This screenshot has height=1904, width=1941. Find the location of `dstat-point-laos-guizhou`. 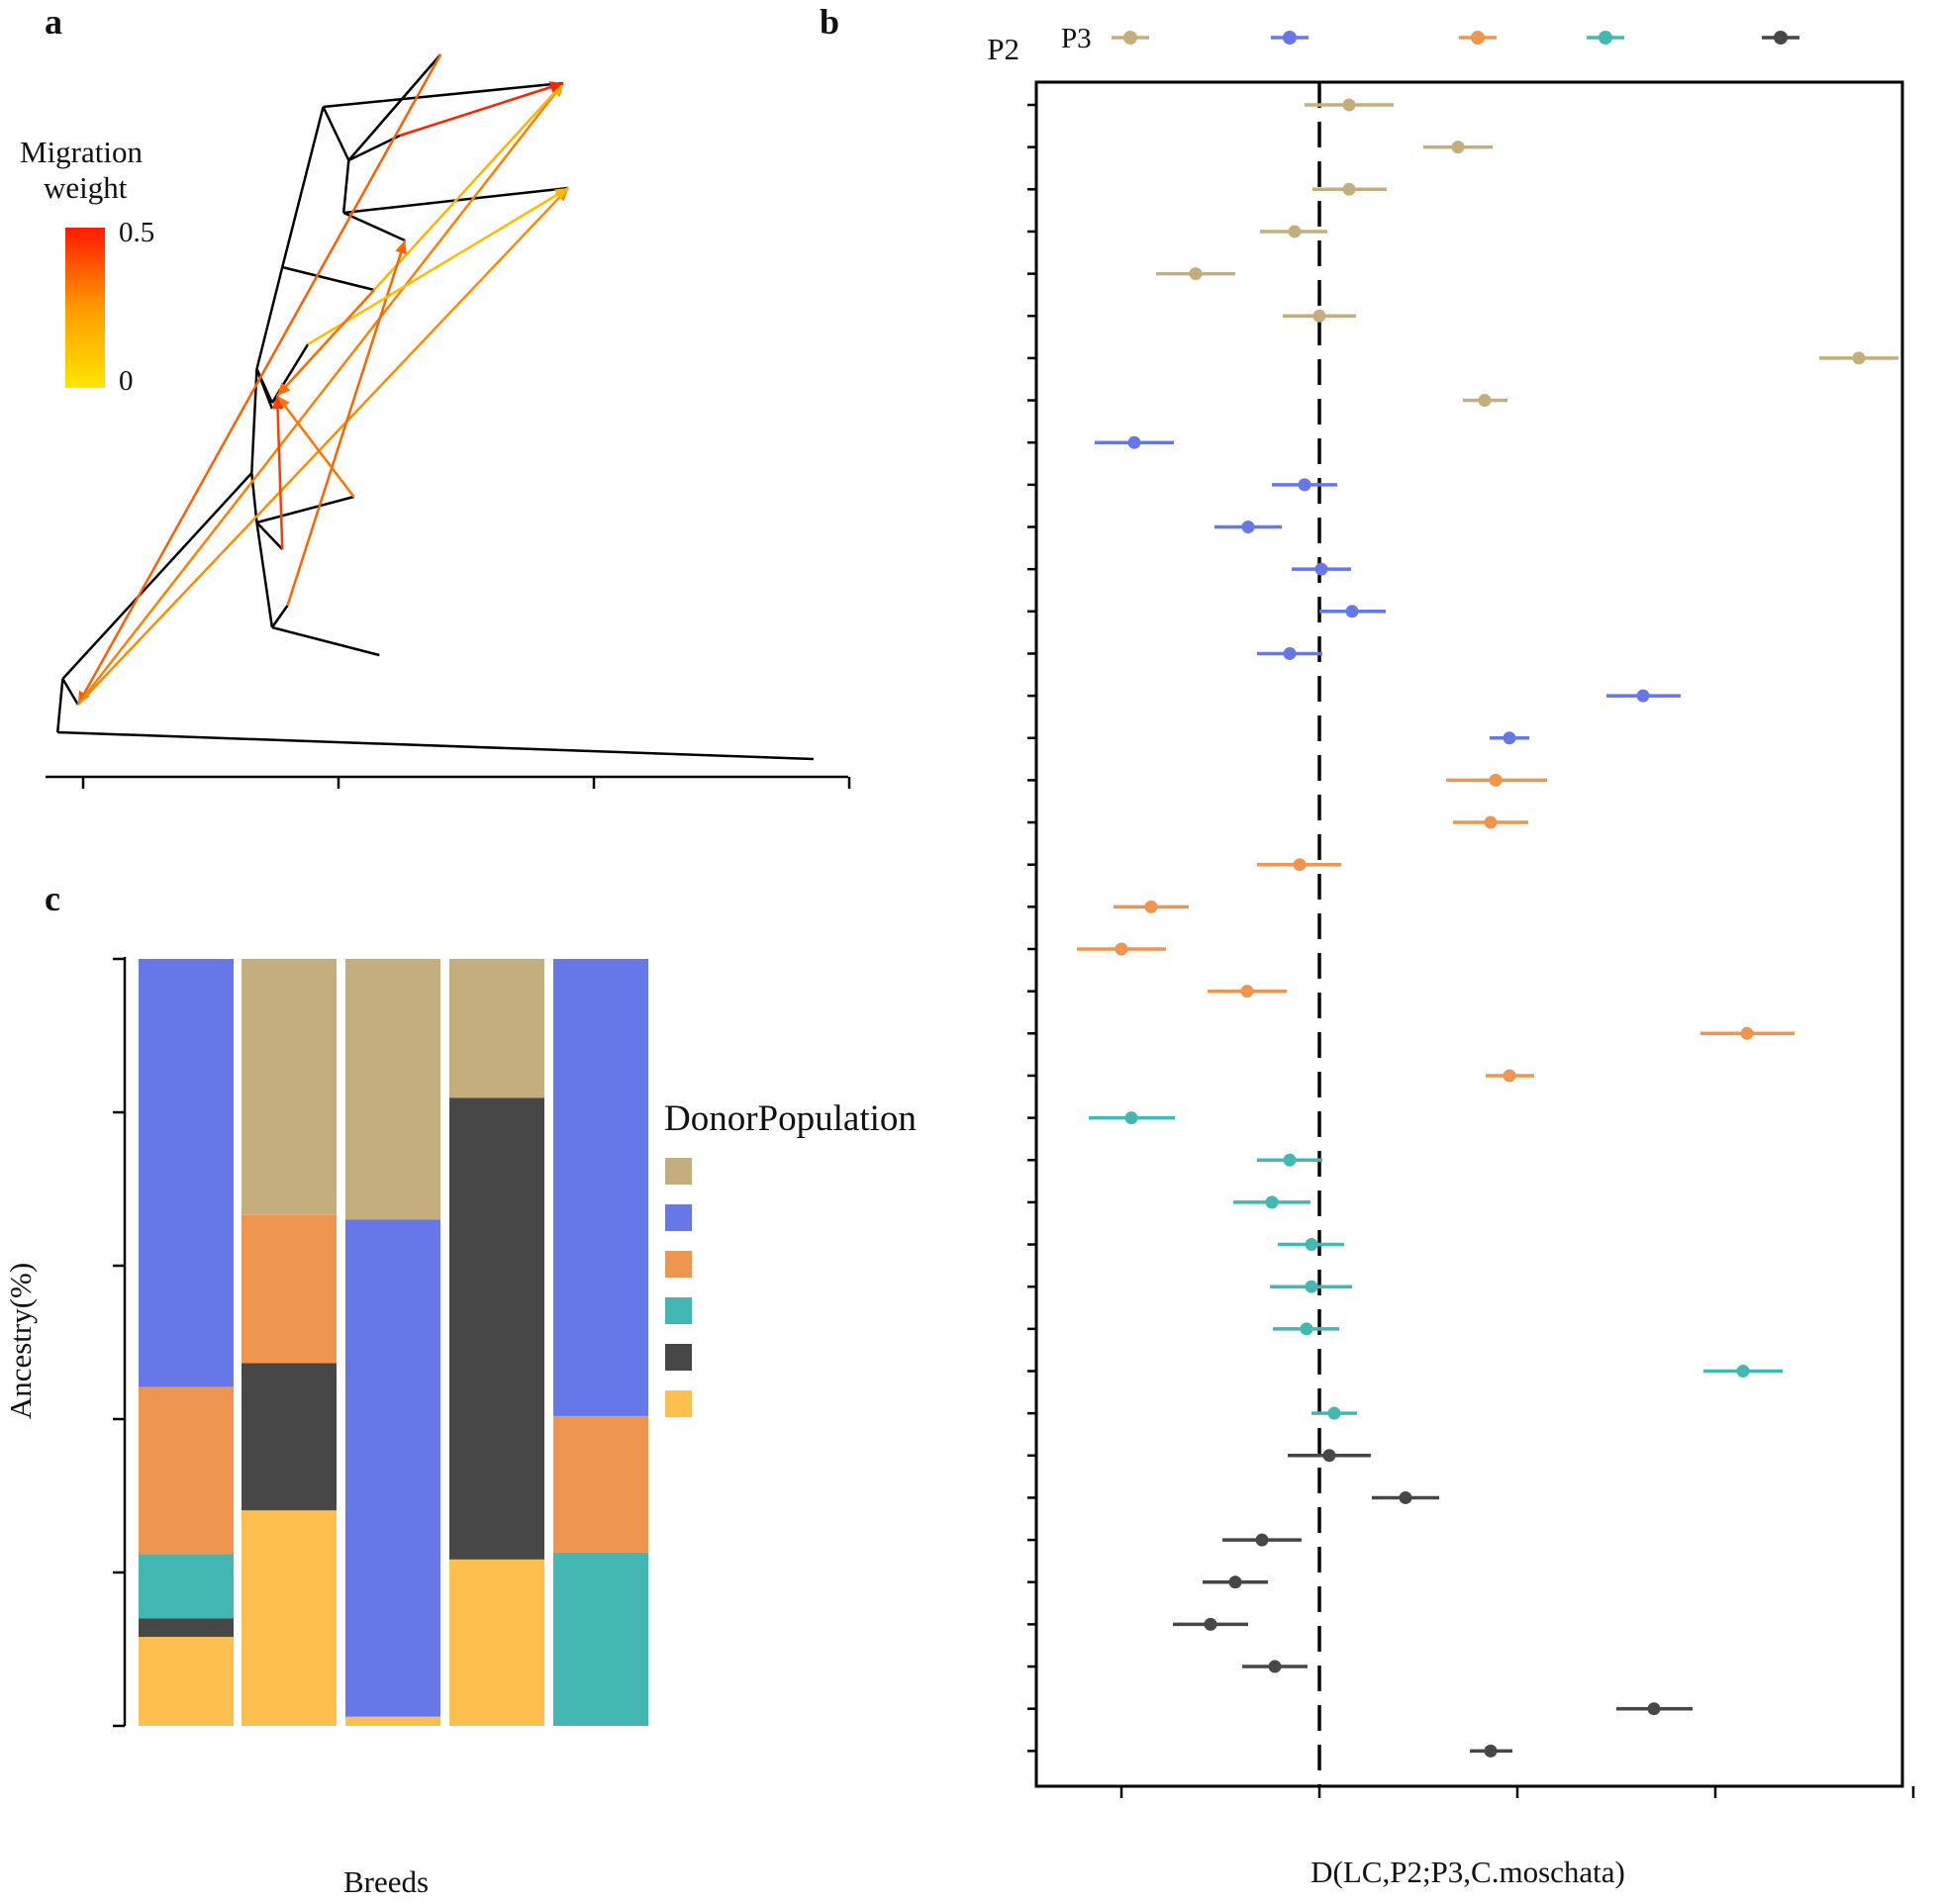

dstat-point-laos-guizhou is located at coordinates (1491, 822).